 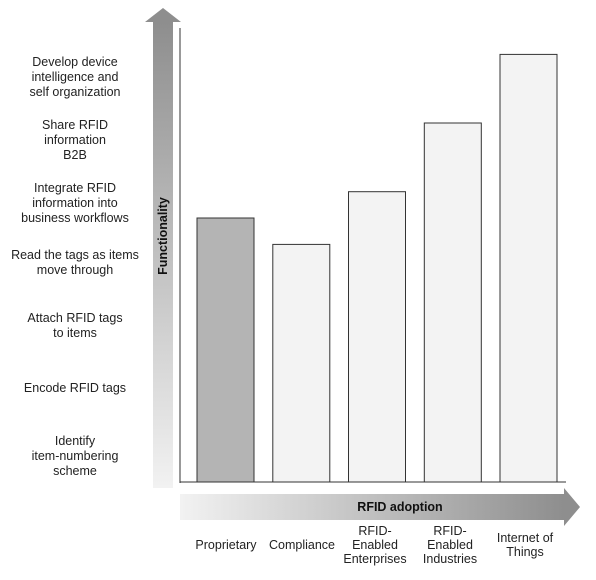 What do you see at coordinates (450, 545) in the screenshot?
I see `x-tick-label: RFID- Enabled Industries` at bounding box center [450, 545].